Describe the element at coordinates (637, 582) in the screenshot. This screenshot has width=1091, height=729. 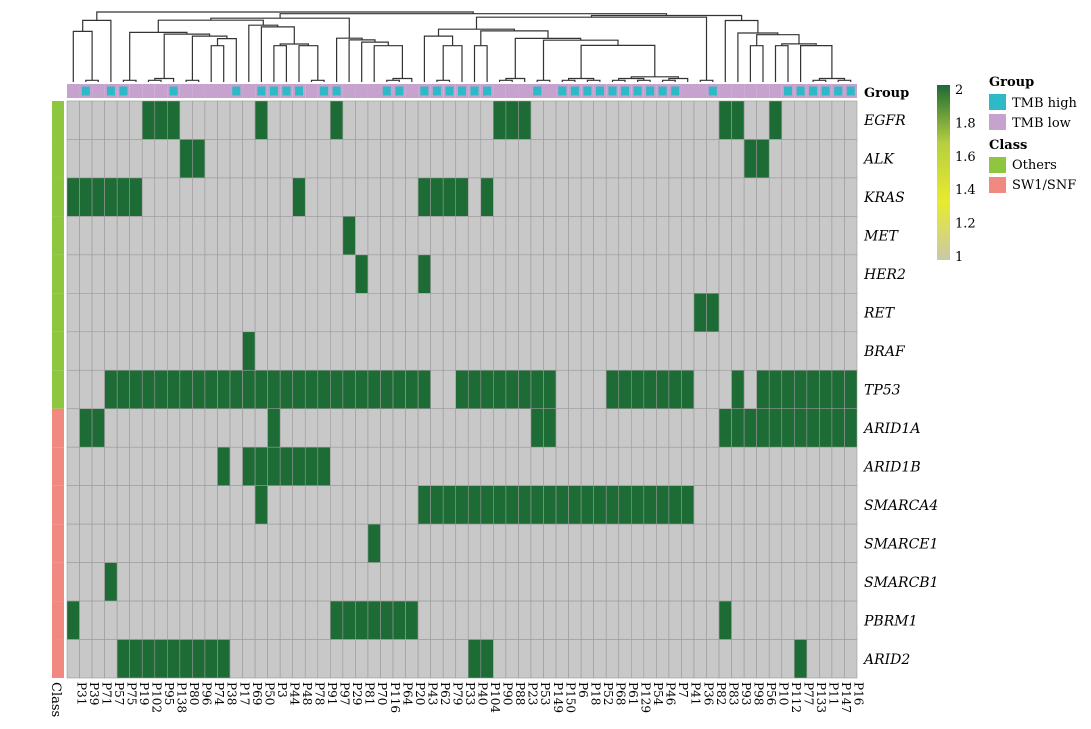
I see `cell-smarcb1-p129` at that location.